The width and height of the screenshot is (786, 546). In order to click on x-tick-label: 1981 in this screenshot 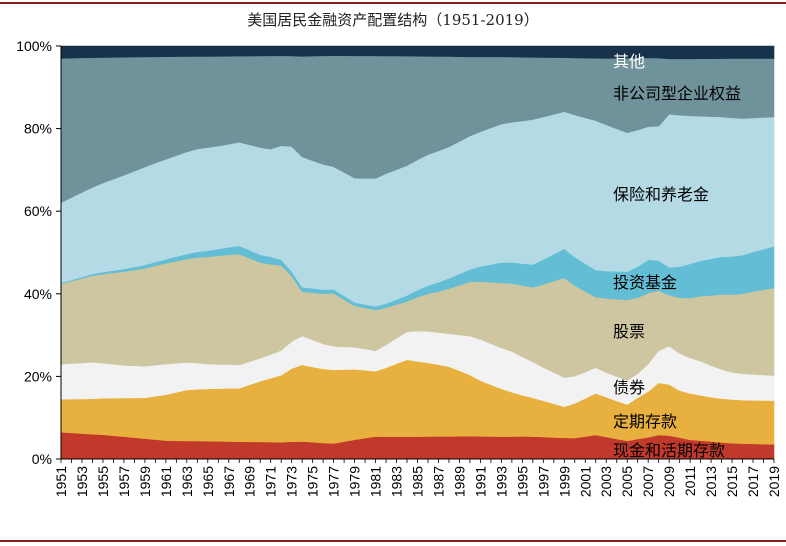, I will do `click(376, 481)`.